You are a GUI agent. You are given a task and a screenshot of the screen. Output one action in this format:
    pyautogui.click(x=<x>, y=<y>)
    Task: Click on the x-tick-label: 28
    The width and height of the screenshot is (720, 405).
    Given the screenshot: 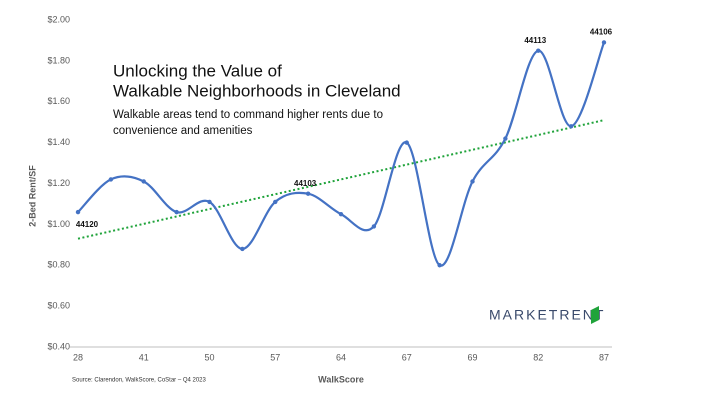 What is the action you would take?
    pyautogui.click(x=78, y=357)
    